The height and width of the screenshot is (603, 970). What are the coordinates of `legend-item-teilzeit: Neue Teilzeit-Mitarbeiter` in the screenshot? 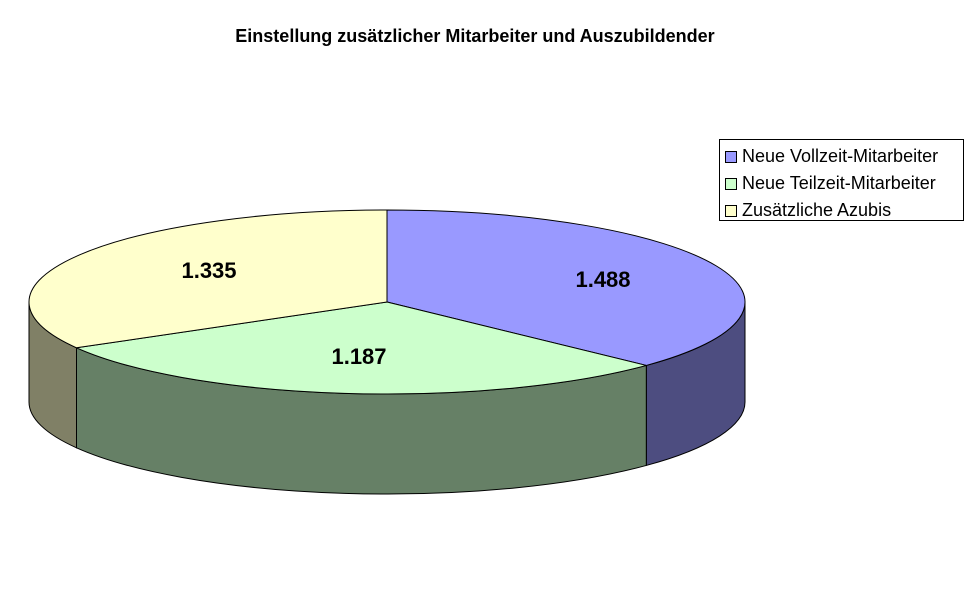 It's located at (844, 183).